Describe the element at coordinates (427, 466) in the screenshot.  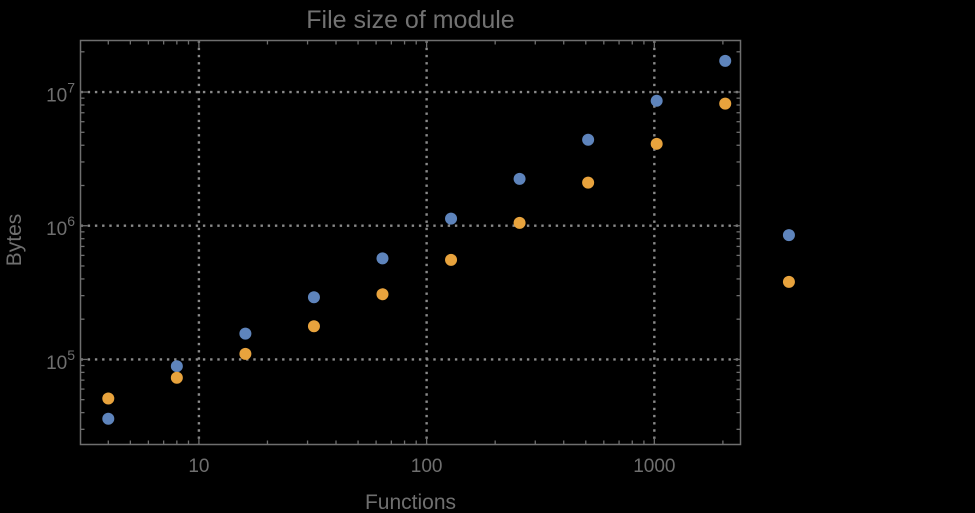
I see `x-tick-label-100: 100` at that location.